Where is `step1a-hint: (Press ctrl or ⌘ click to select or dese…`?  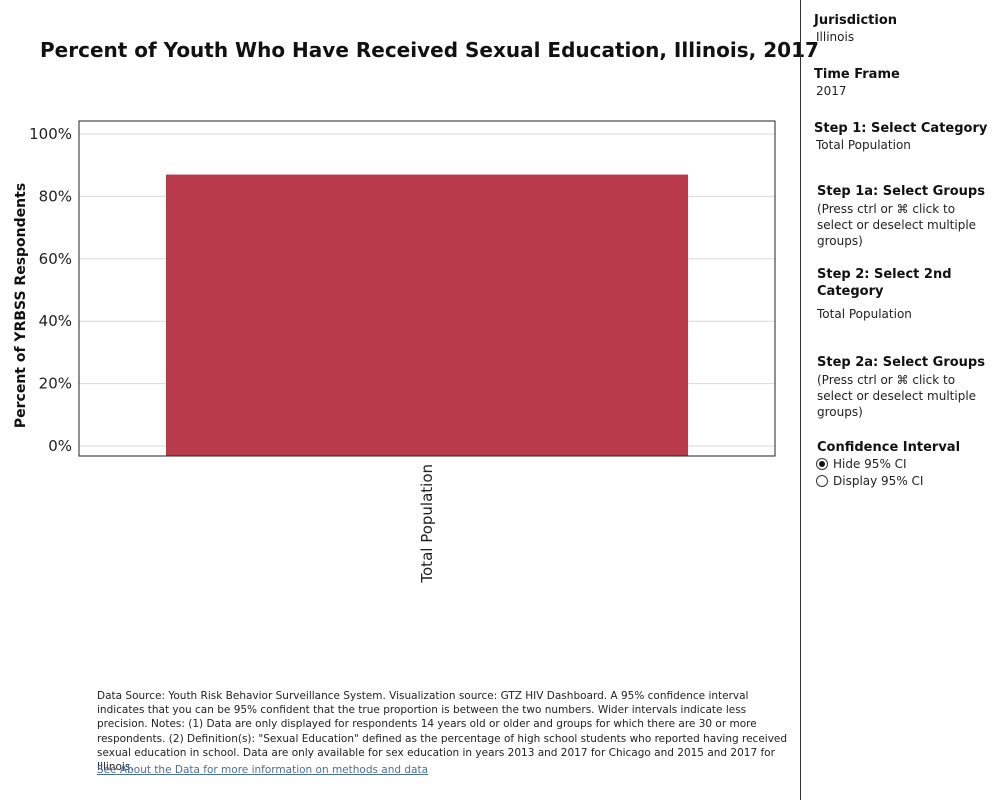 step1a-hint: (Press ctrl or ⌘ click to select or dese… is located at coordinates (897, 225).